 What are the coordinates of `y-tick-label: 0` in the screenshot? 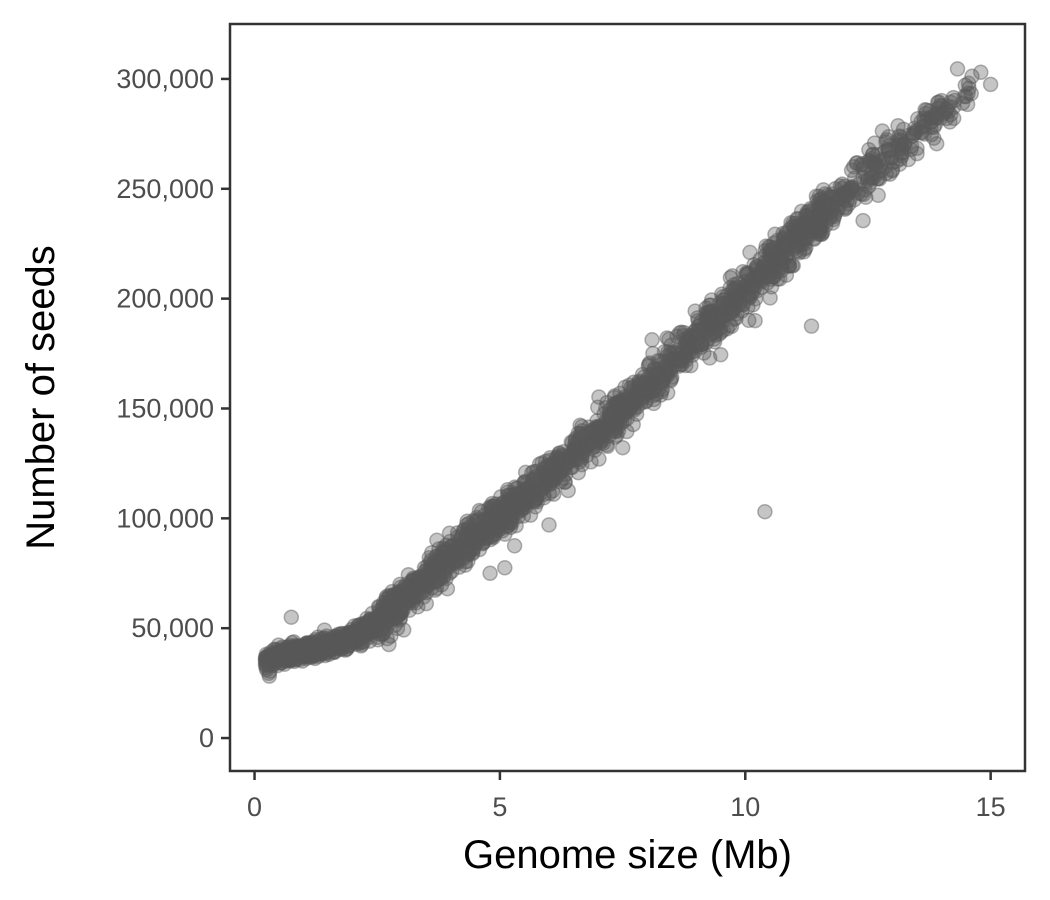 It's located at (206, 738).